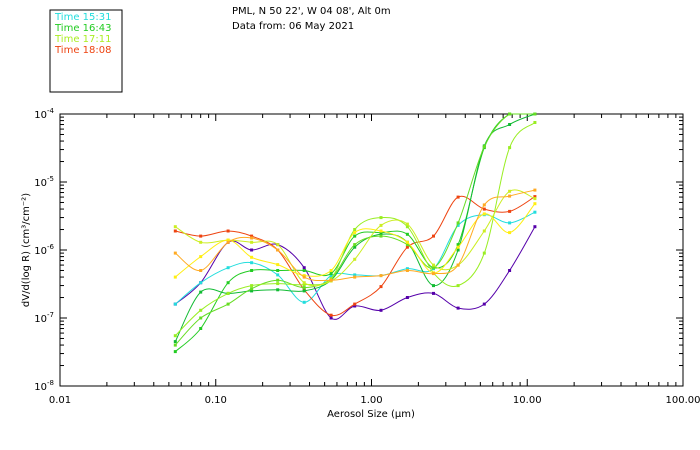 The width and height of the screenshot is (700, 450). Describe the element at coordinates (26, 250) in the screenshot. I see `y-axis-title: dV/d(log R) (cm³/cm⁻²)` at that location.